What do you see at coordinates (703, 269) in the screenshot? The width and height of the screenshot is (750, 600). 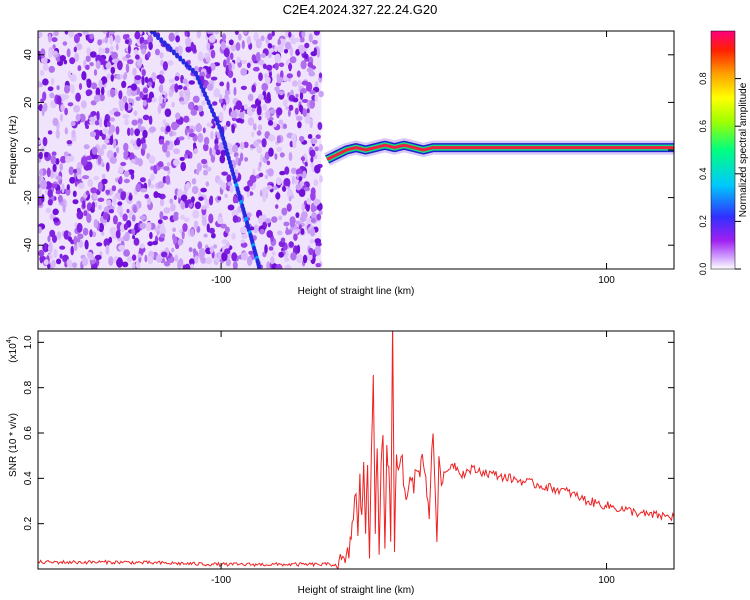 I see `colorbar-tick-label: 0.0` at bounding box center [703, 269].